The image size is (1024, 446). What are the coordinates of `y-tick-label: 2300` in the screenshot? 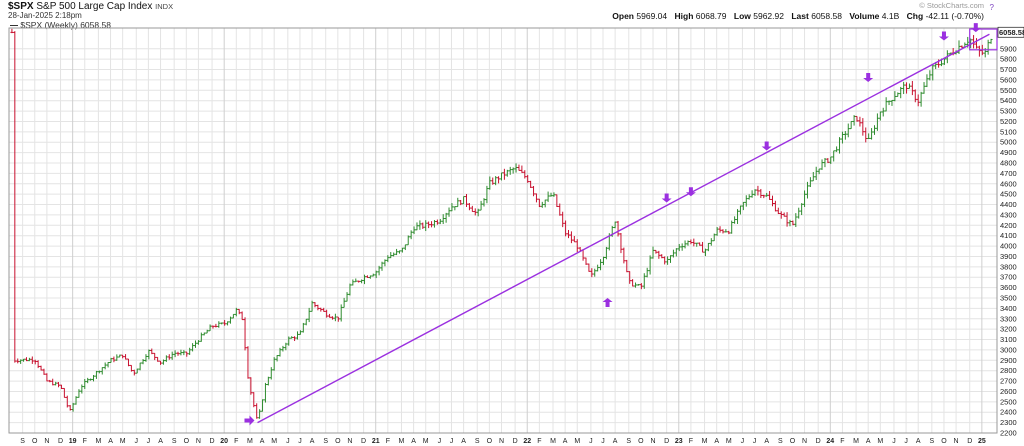 It's located at (1008, 422).